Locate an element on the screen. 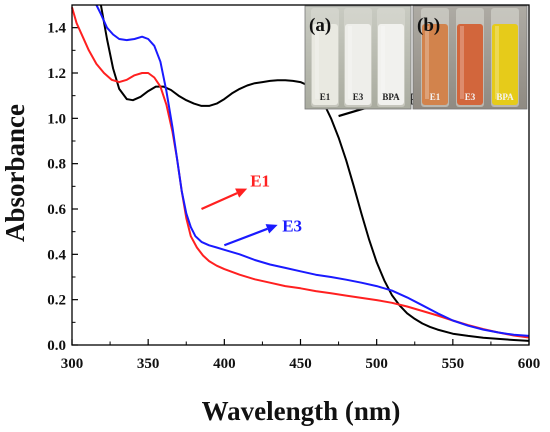 The width and height of the screenshot is (550, 432). y-tick-label: 1.4 is located at coordinates (56, 29).